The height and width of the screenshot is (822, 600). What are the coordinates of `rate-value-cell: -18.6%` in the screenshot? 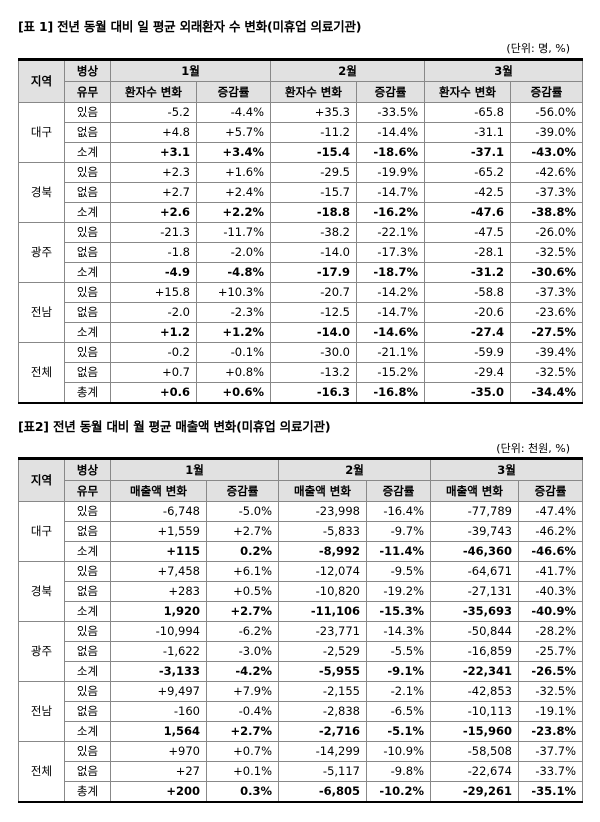 It's located at (390, 152).